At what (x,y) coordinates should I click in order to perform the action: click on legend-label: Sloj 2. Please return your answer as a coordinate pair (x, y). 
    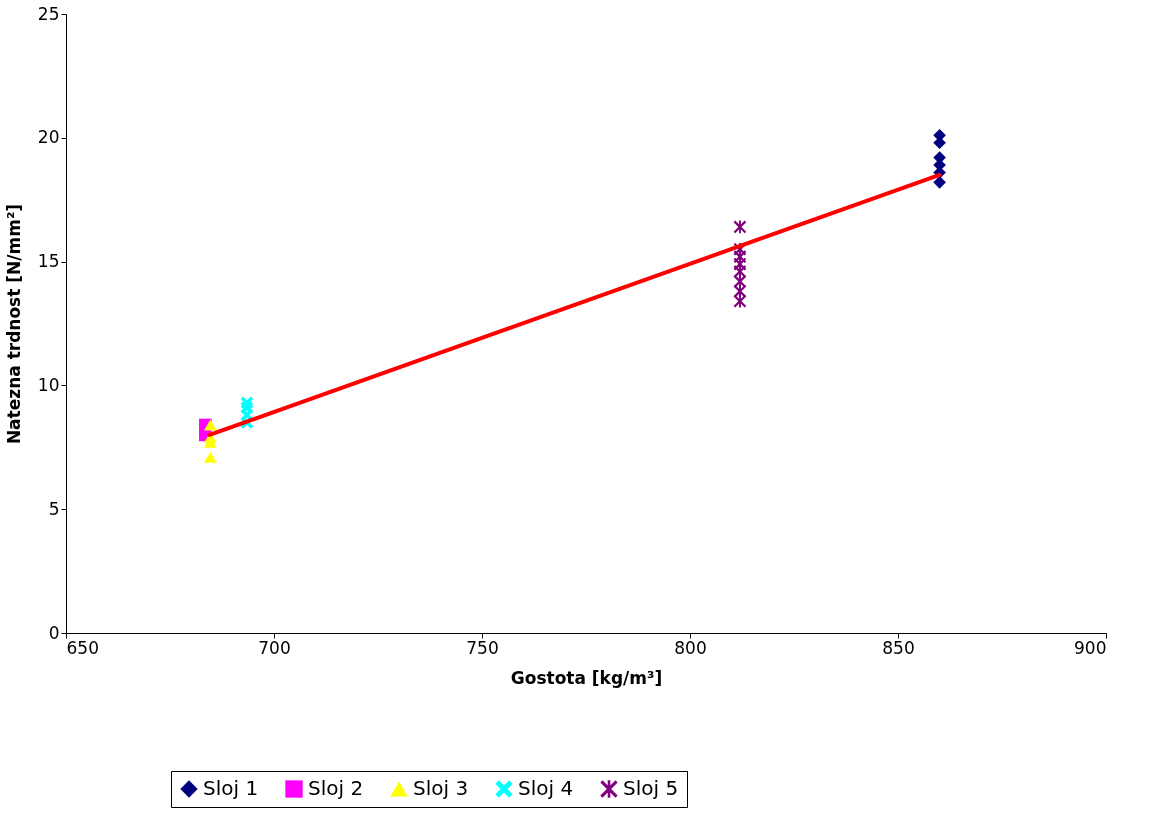
    Looking at the image, I should click on (336, 788).